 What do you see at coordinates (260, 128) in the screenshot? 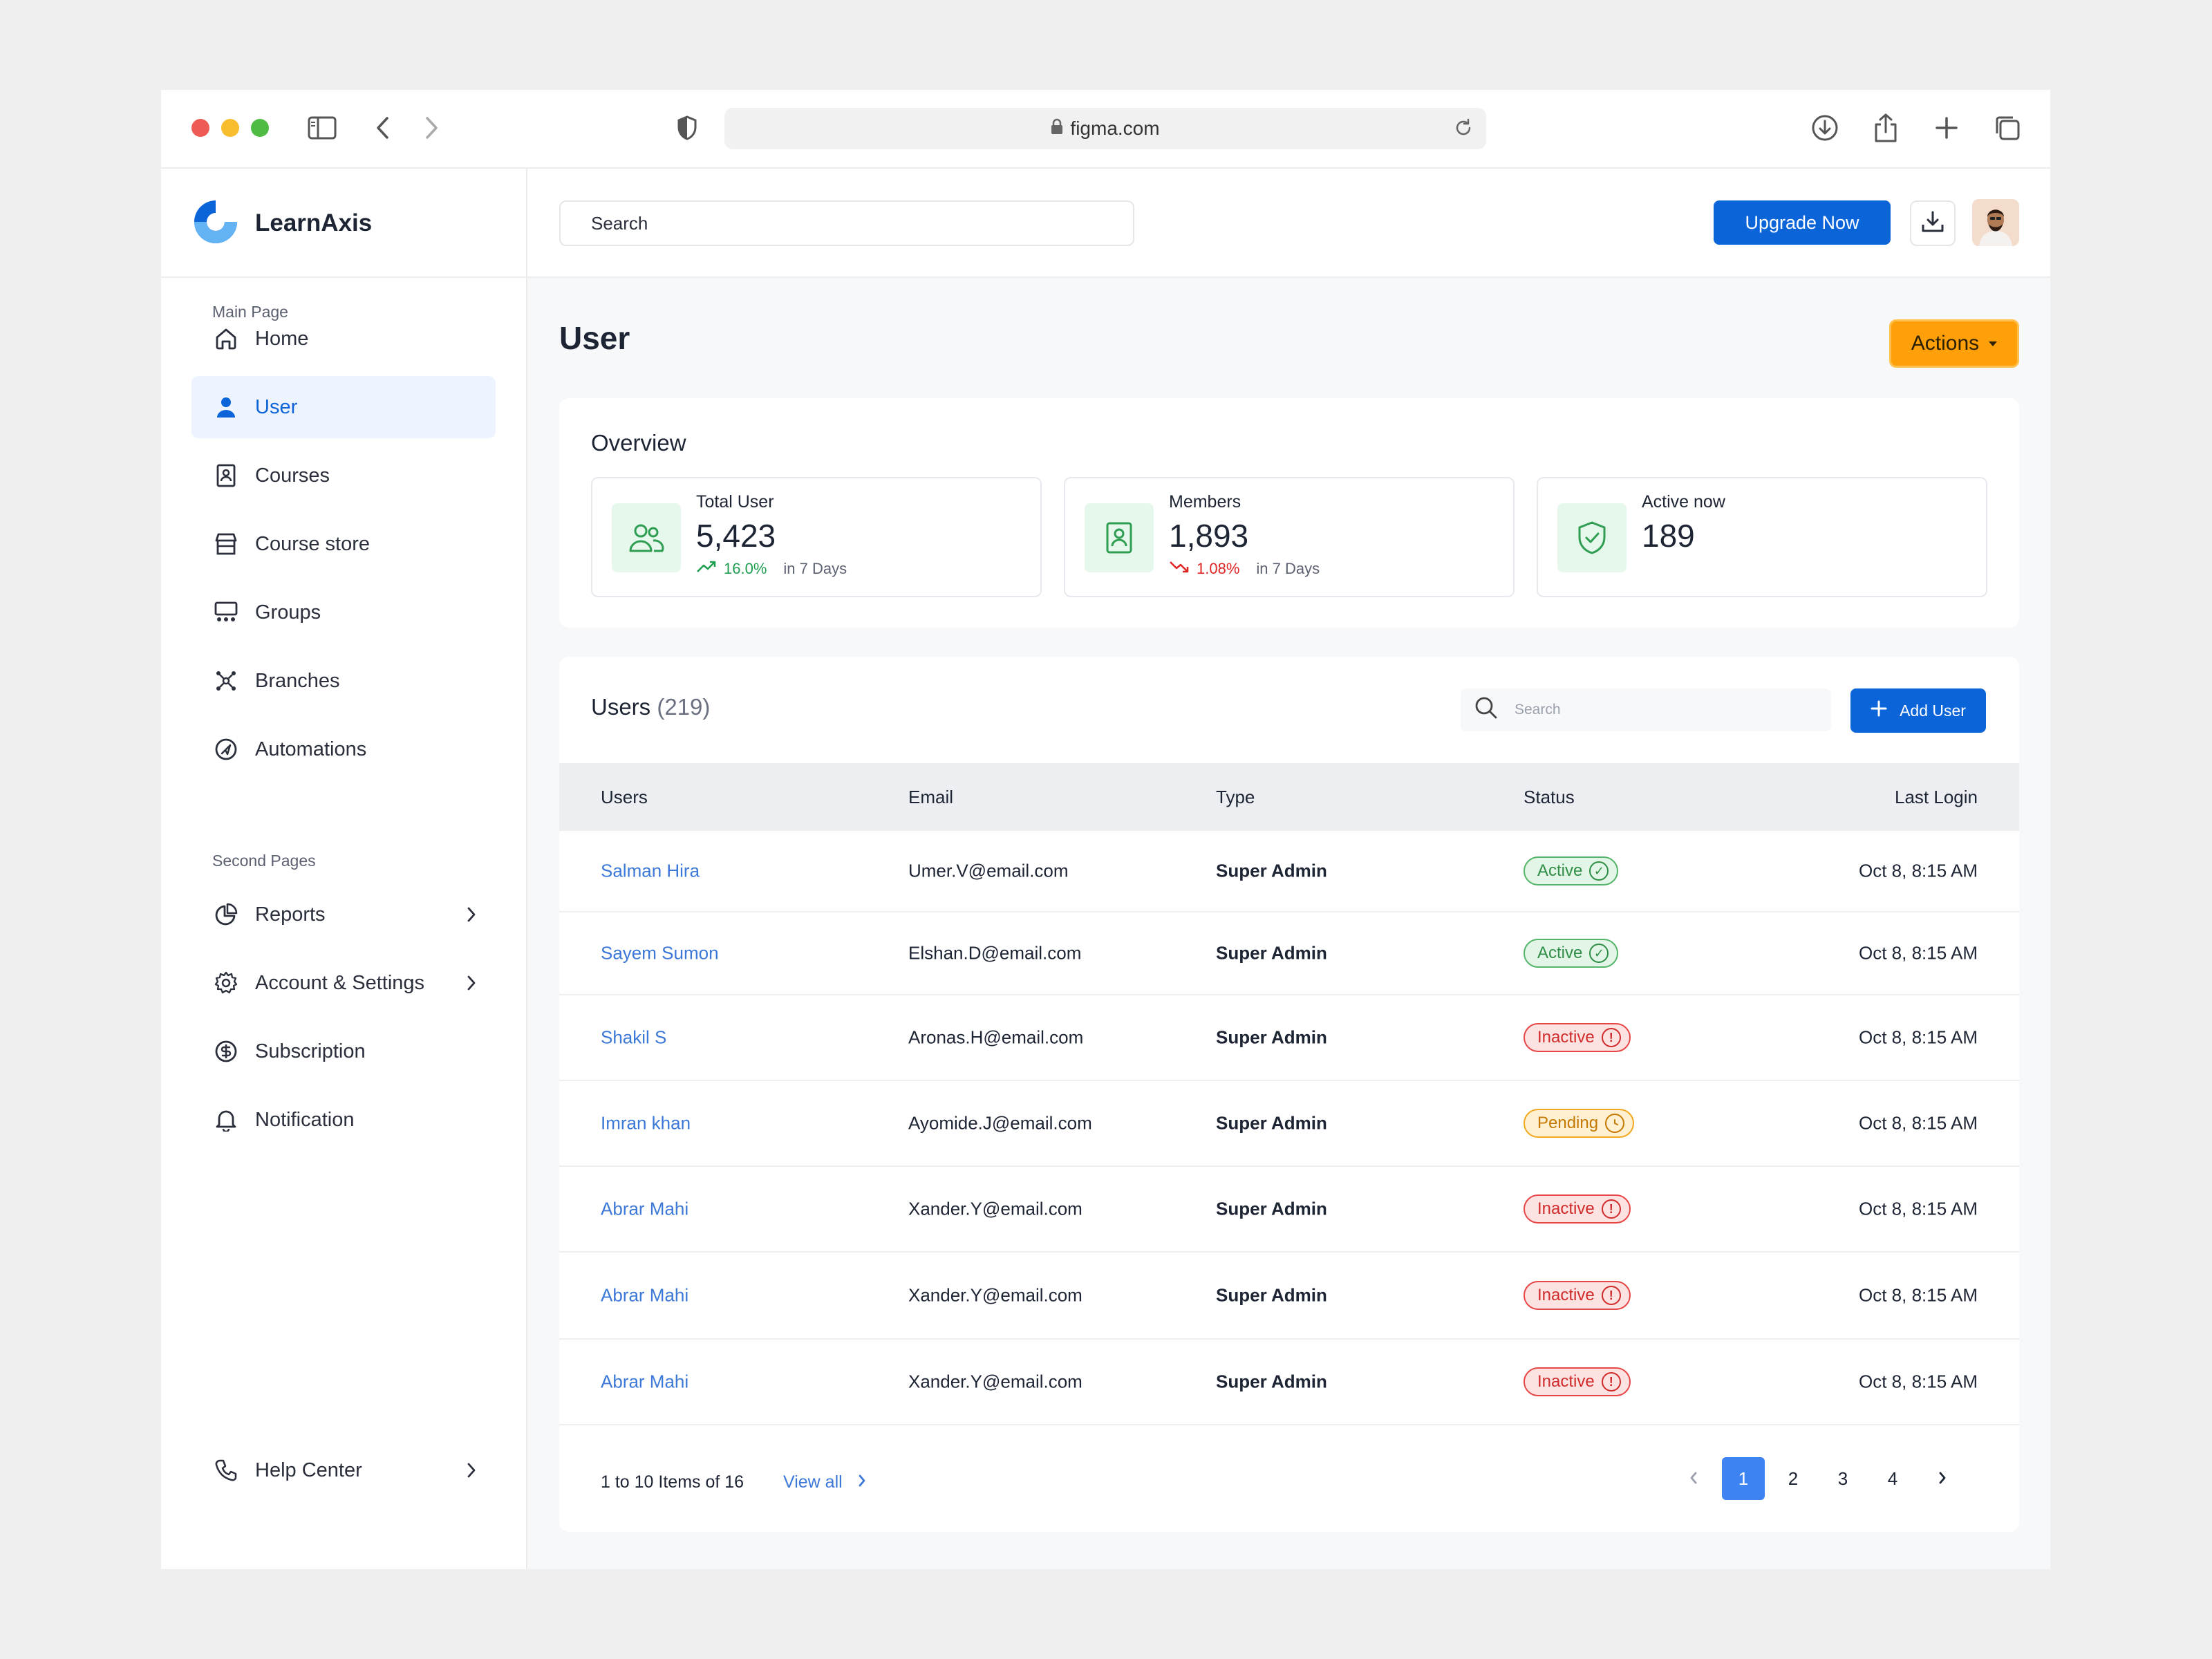
I see `maximize-window-button` at bounding box center [260, 128].